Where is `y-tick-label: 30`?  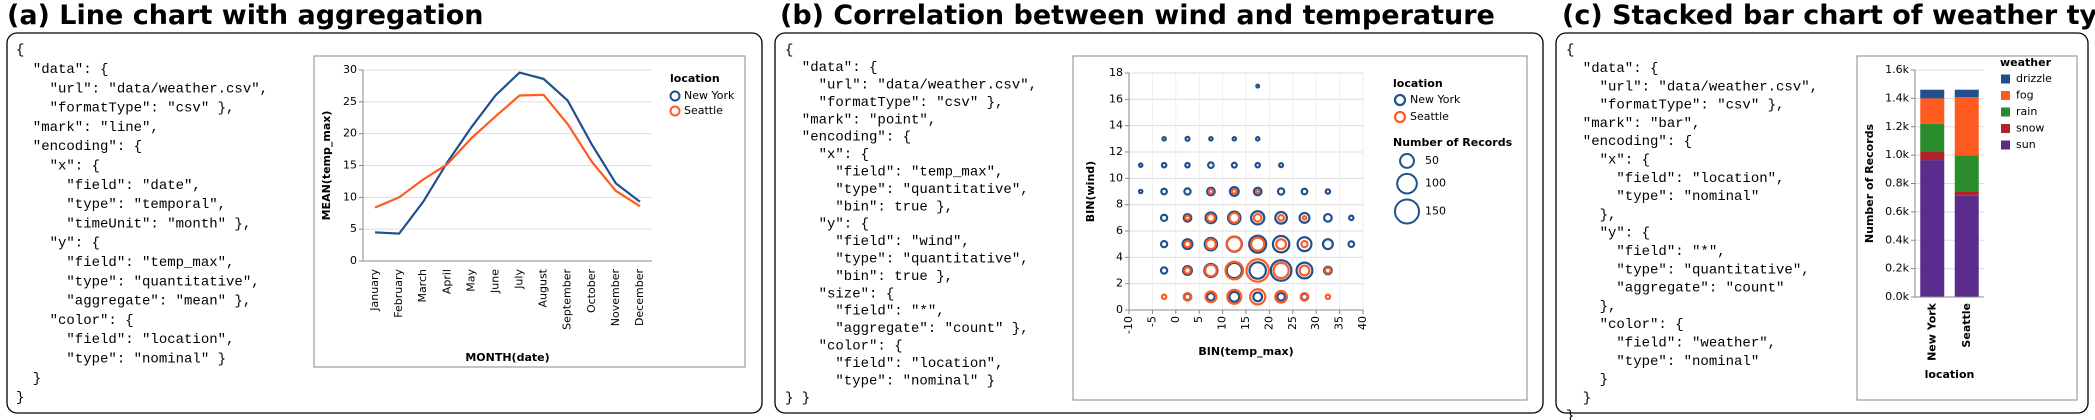 y-tick-label: 30 is located at coordinates (350, 69).